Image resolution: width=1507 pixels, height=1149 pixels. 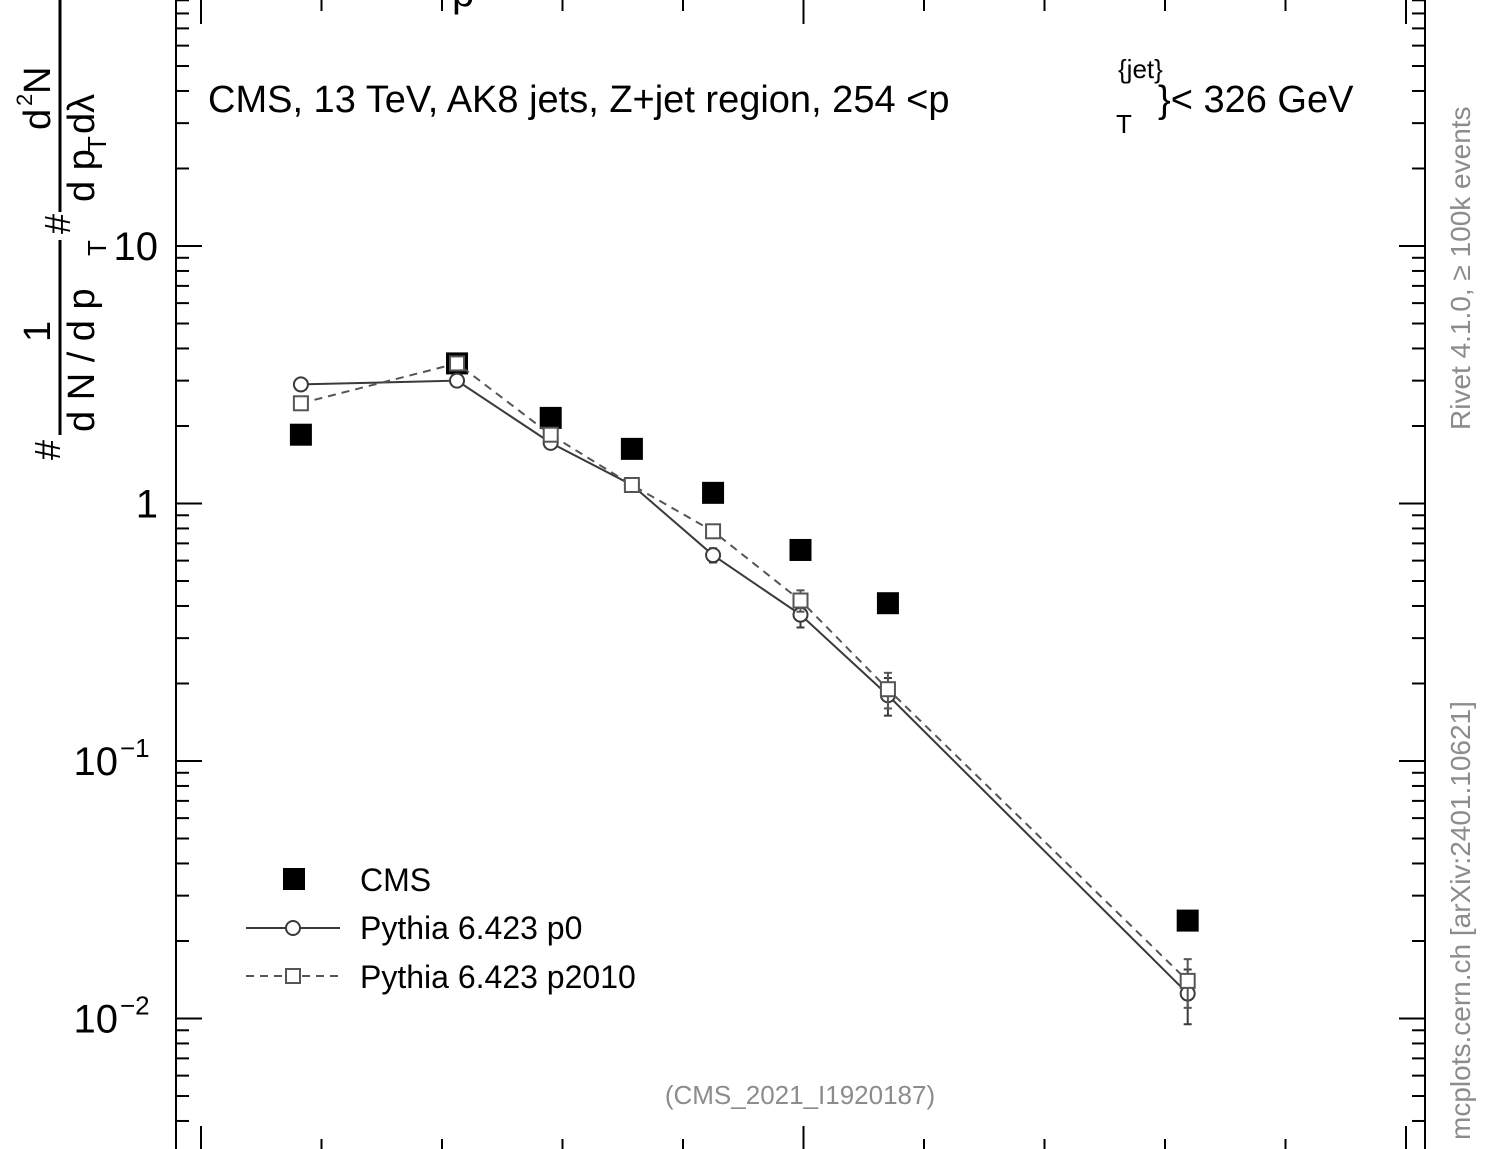 I want to click on top-partial-label: p, so click(x=463, y=7).